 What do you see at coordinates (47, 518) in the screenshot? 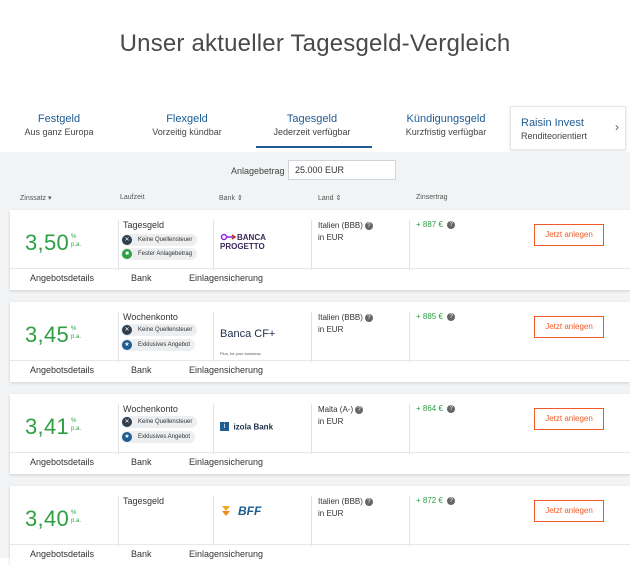
I see `interest-rate: 3,40` at bounding box center [47, 518].